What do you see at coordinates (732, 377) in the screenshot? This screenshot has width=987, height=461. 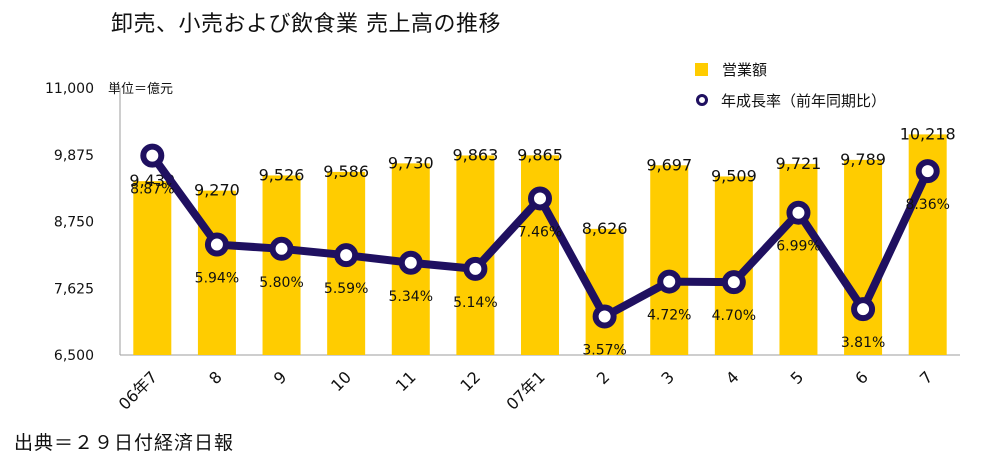 I see `x-category-label: 4` at bounding box center [732, 377].